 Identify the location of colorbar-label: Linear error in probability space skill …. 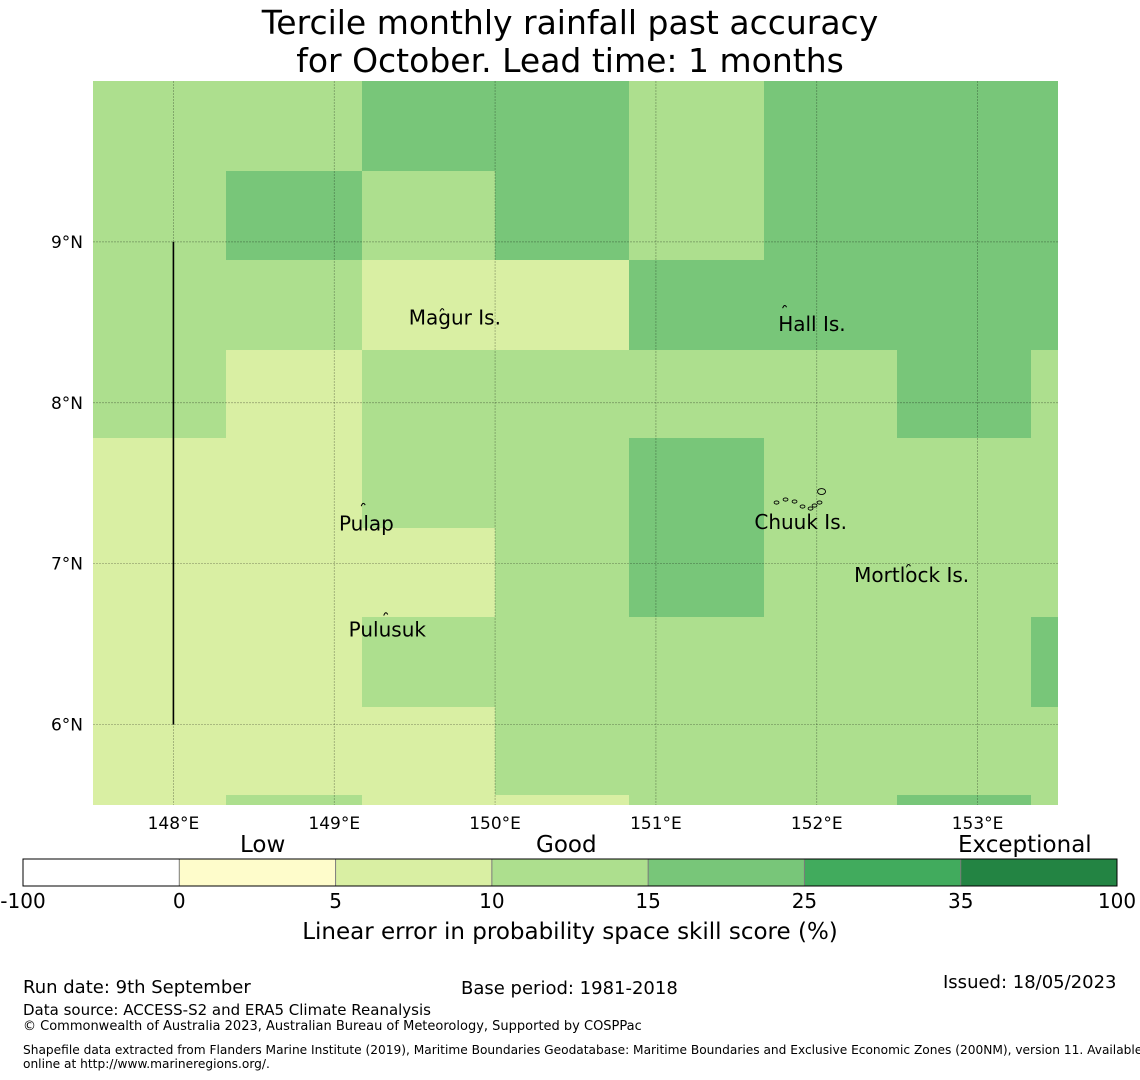
(570, 932).